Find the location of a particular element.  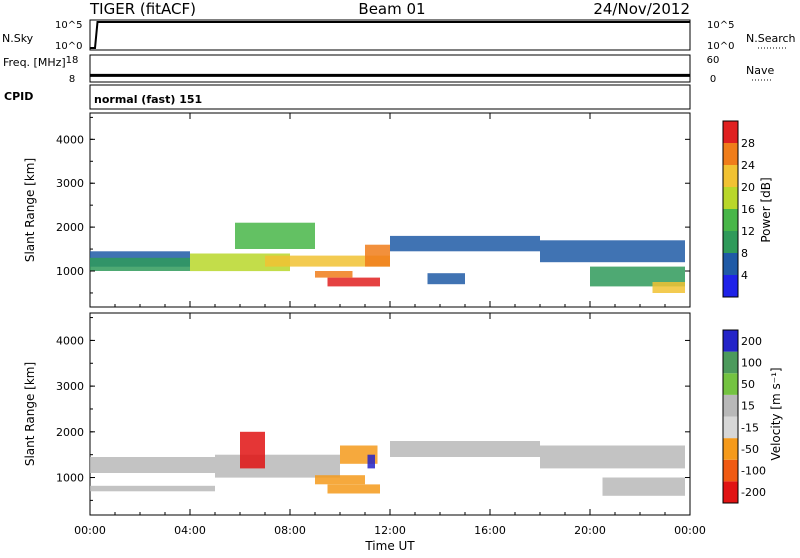

power-colorbar: 4 8 12 16 20 24 28 is located at coordinates (738, 209).